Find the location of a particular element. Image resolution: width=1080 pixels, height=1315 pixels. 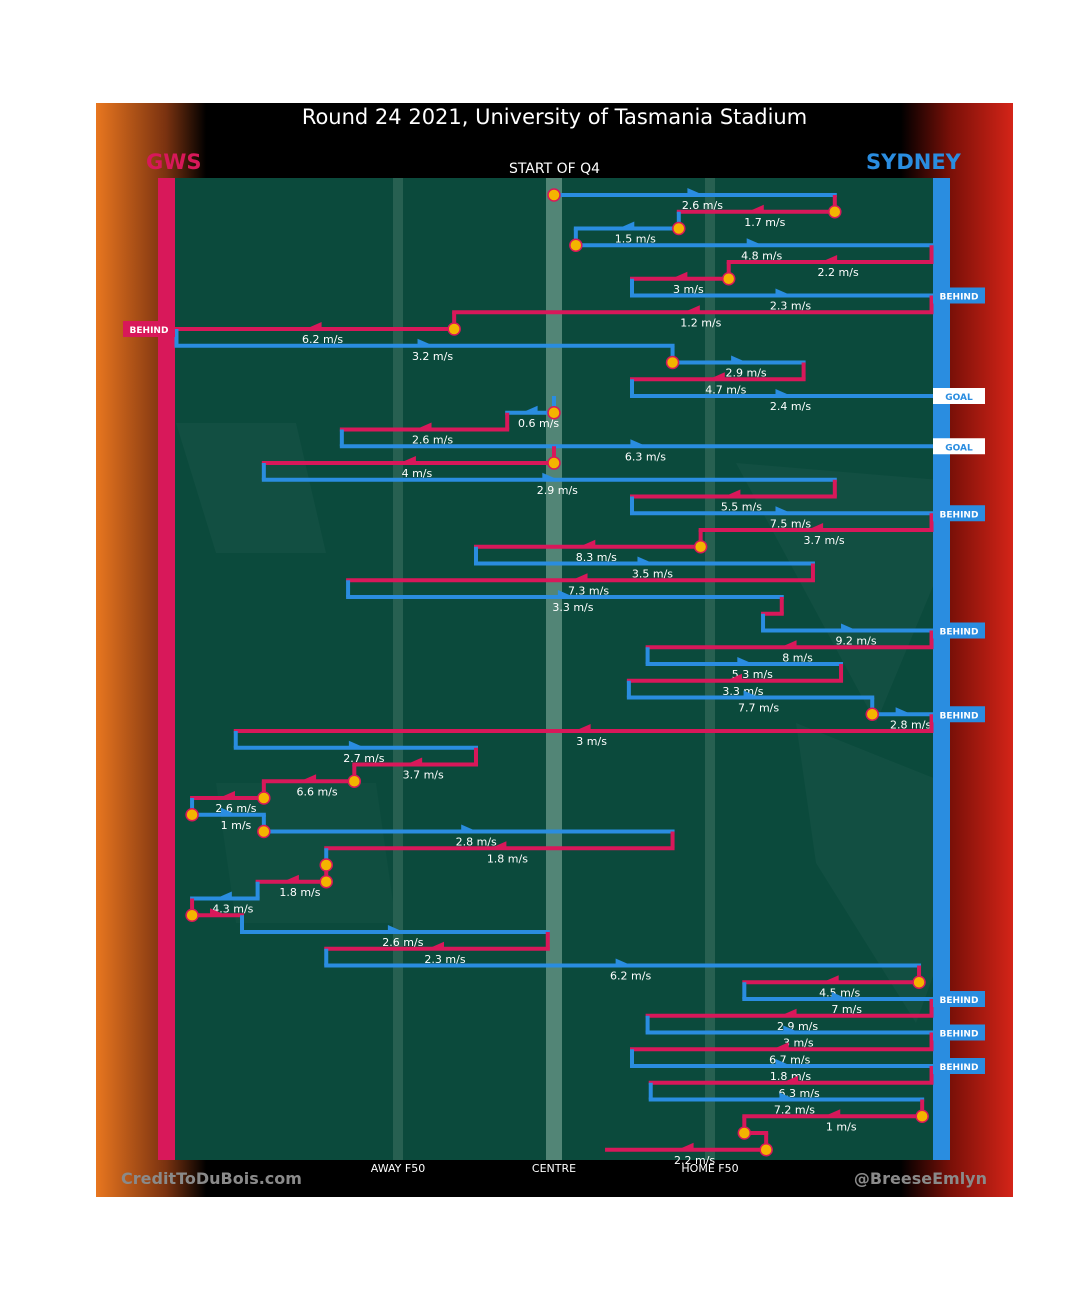

chain-2: 1.5 m/s is located at coordinates (627, 228).